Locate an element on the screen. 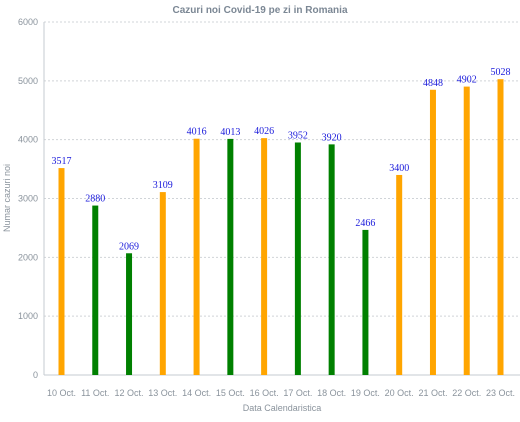 This screenshot has width=520, height=422. x-tick-label: 17 Oct. is located at coordinates (297, 393).